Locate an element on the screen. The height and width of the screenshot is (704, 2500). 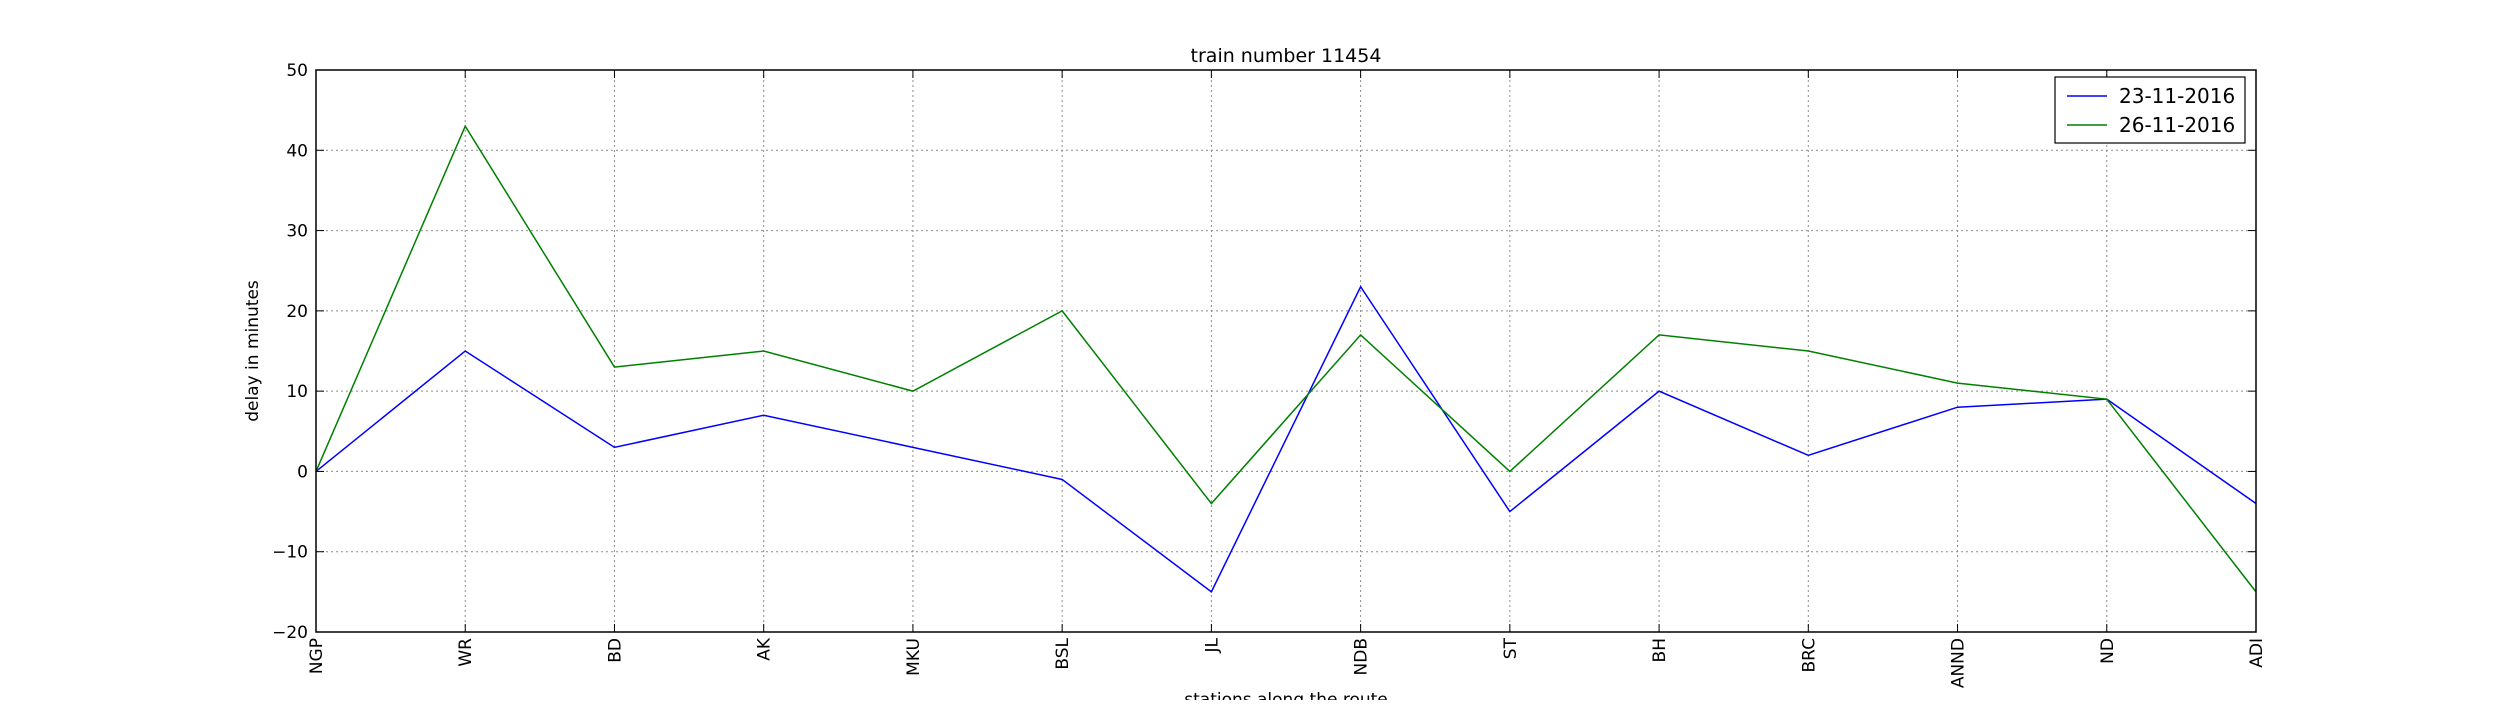
x-tick-label: ST is located at coordinates (1511, 648).